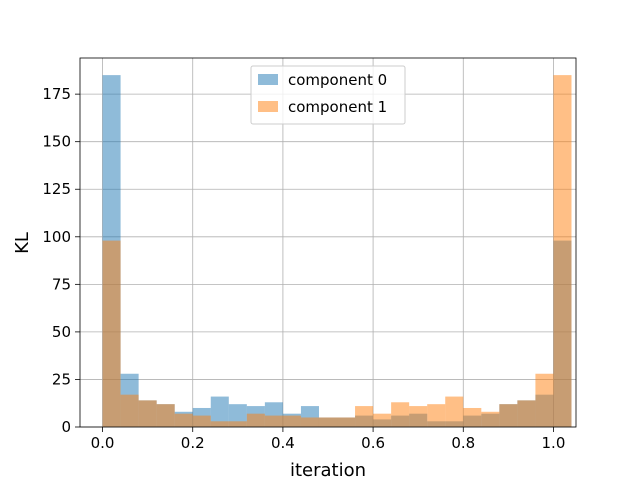  Describe the element at coordinates (56, 94) in the screenshot. I see `y-tick-label: 175` at that location.